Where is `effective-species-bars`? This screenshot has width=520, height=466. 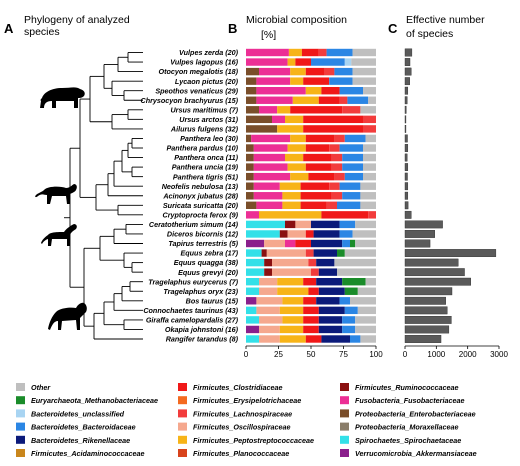
effective-species-bars is located at coordinates (450, 195).